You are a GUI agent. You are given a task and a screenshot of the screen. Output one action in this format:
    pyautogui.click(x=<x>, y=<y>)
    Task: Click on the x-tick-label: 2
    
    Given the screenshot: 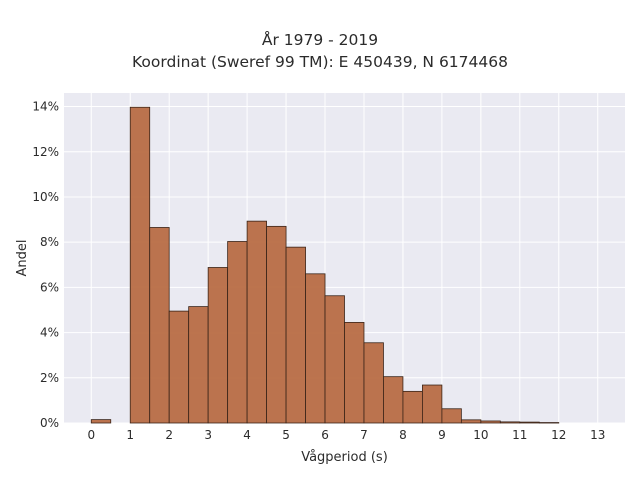 What is the action you would take?
    pyautogui.click(x=169, y=435)
    